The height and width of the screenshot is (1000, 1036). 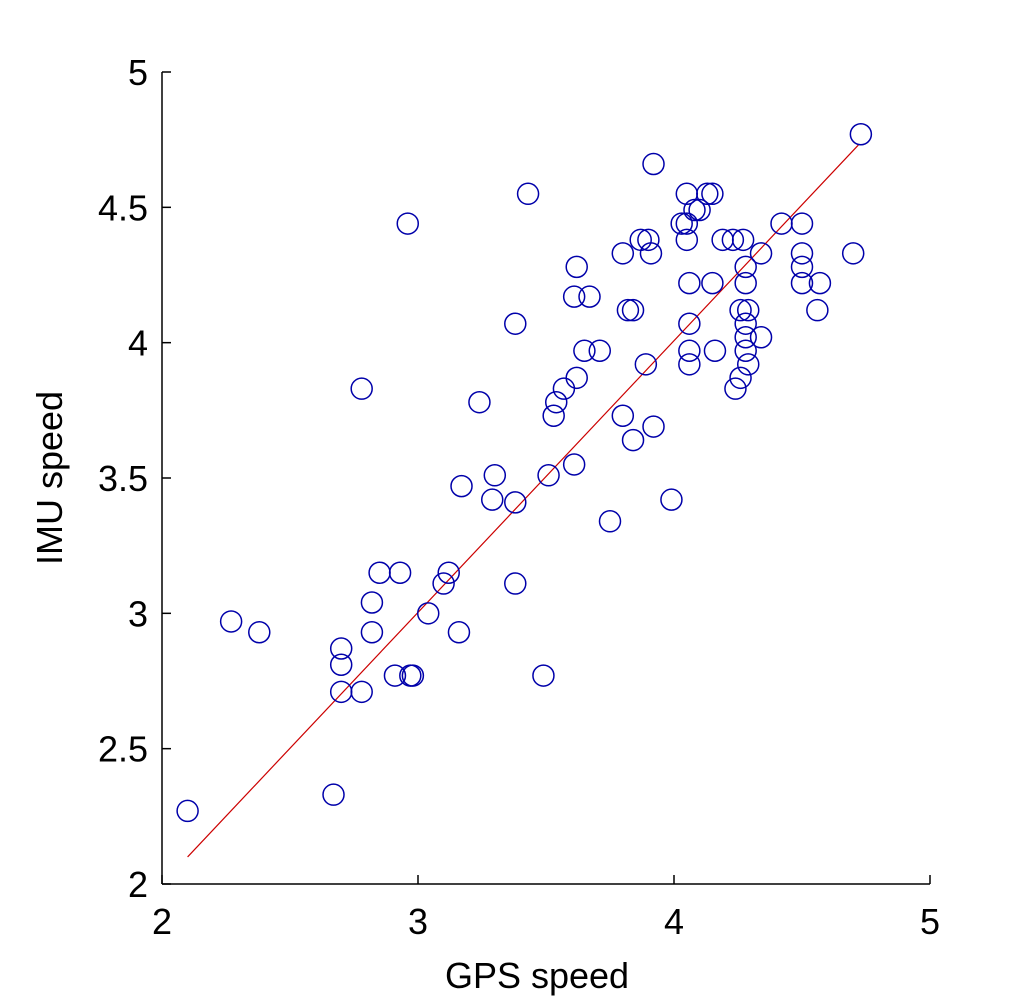 What do you see at coordinates (162, 921) in the screenshot?
I see `x-tick-label: 2` at bounding box center [162, 921].